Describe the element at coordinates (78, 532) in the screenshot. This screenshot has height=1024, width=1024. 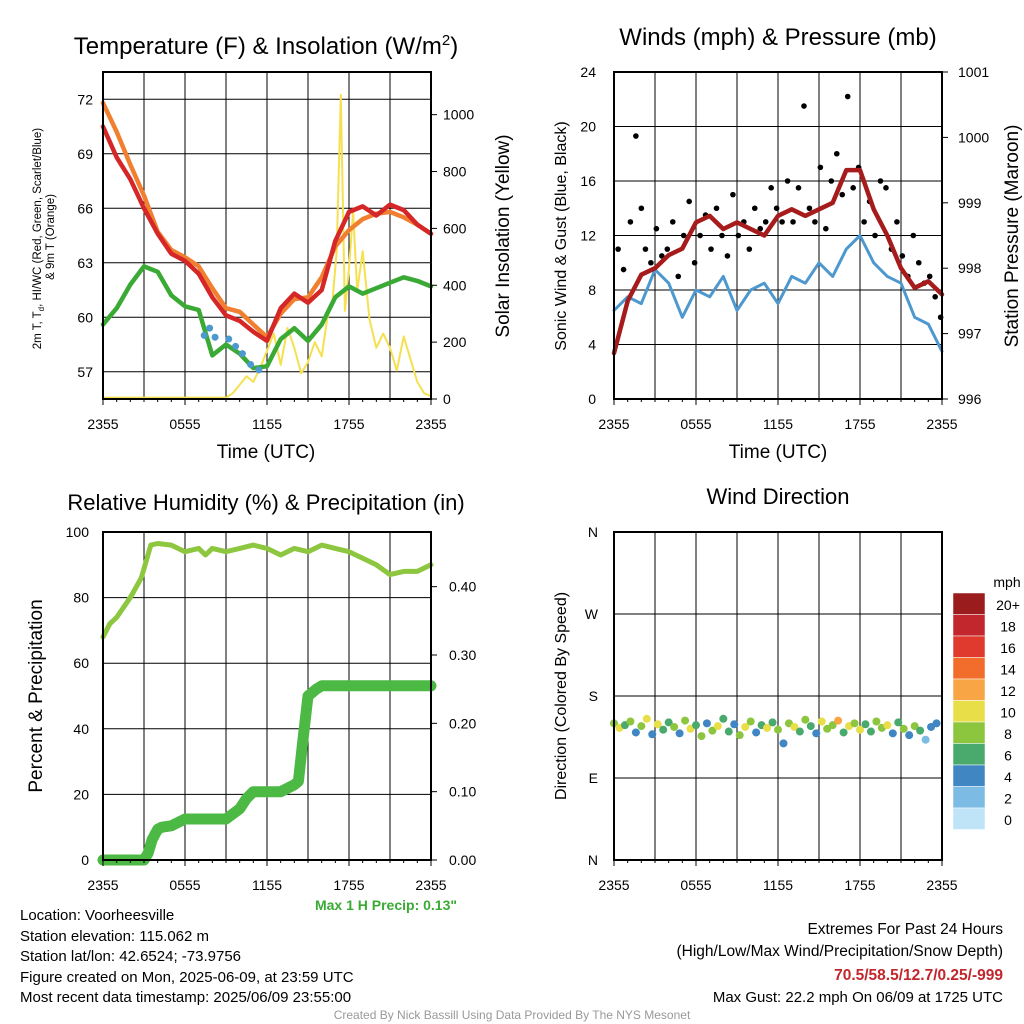
I see `y-tick-label-left: 100` at that location.